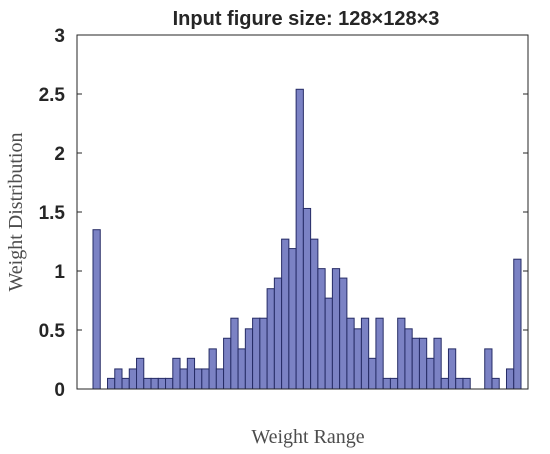  Describe the element at coordinates (16, 212) in the screenshot. I see `y-axis-label: Weight Distribution` at that location.